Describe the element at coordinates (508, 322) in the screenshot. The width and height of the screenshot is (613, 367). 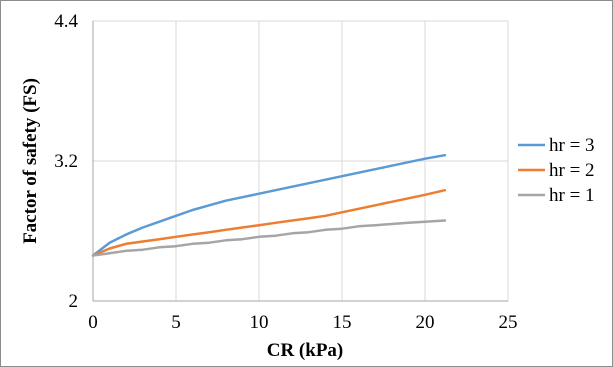
I see `x-tick-label: 25` at that location.